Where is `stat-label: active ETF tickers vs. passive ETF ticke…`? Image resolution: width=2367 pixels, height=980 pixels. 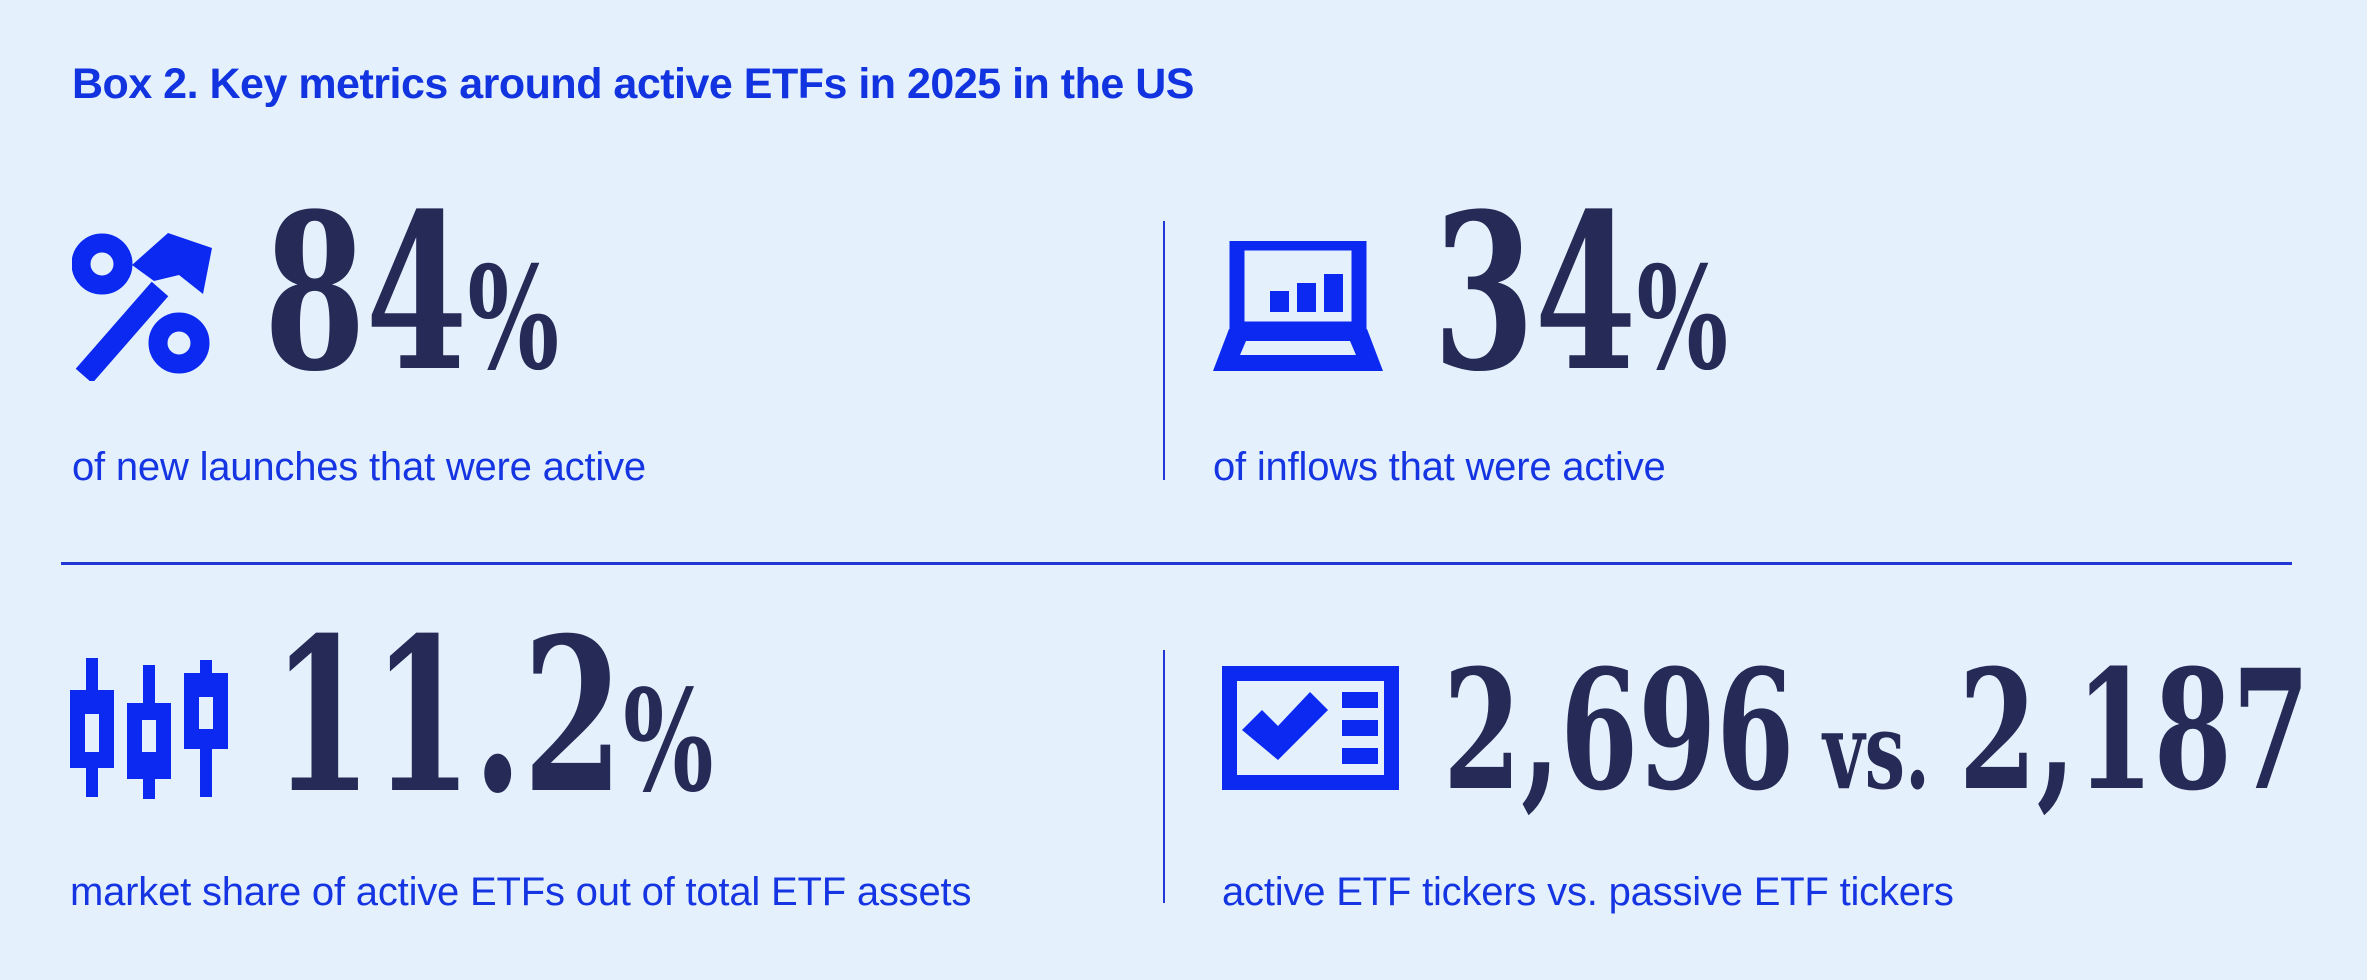 stat-label: active ETF tickers vs. passive ETF ticke… is located at coordinates (1588, 892).